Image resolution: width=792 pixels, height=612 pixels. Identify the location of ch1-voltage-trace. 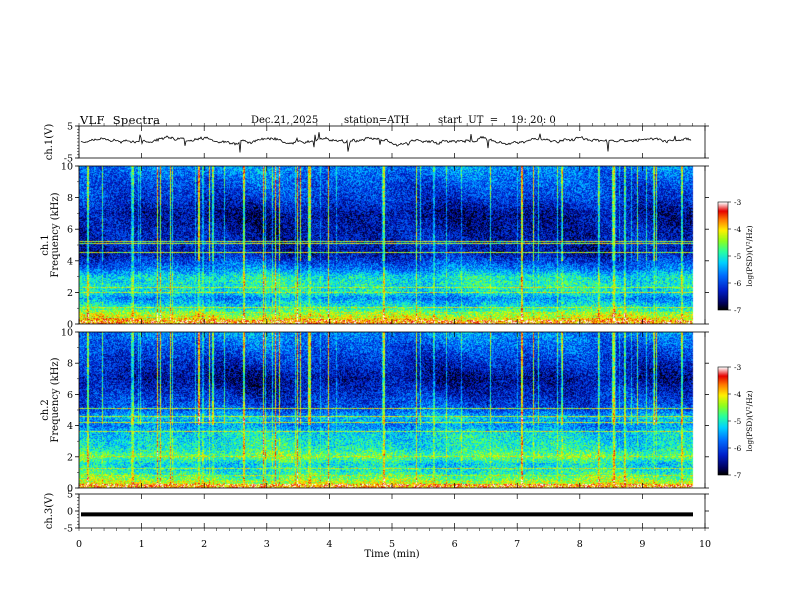
(386, 142).